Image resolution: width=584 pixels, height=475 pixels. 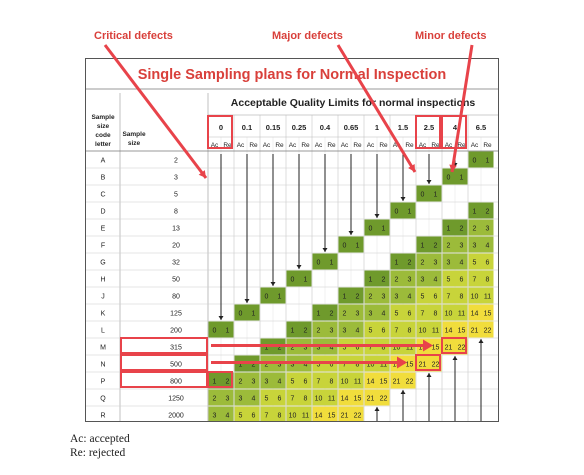 I want to click on sample-size-32: 32, so click(x=176, y=263).